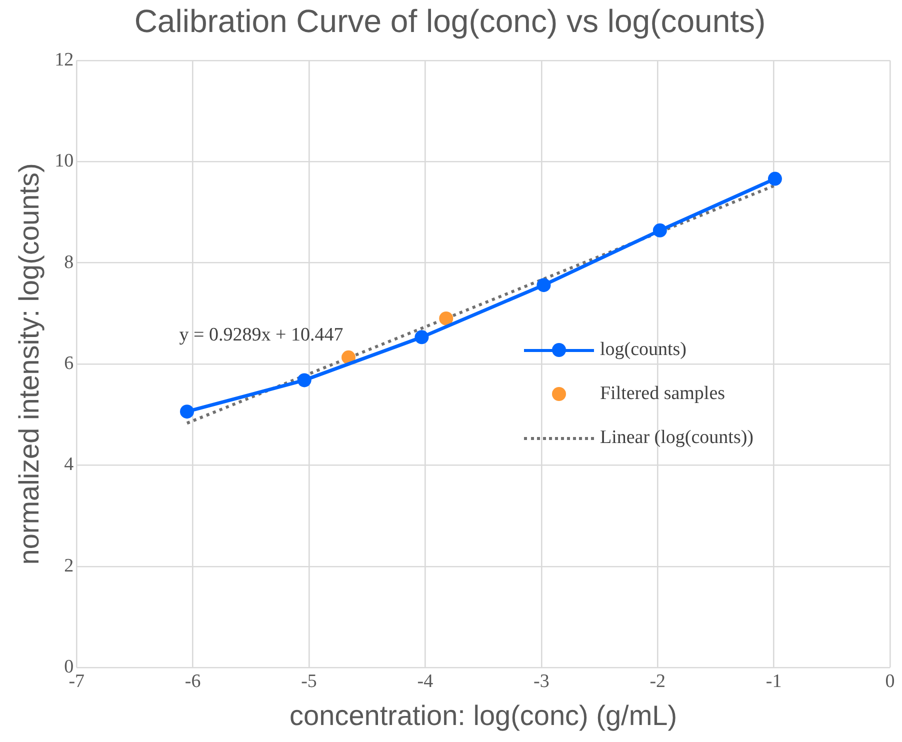  I want to click on y-tick-label: 2, so click(69, 565).